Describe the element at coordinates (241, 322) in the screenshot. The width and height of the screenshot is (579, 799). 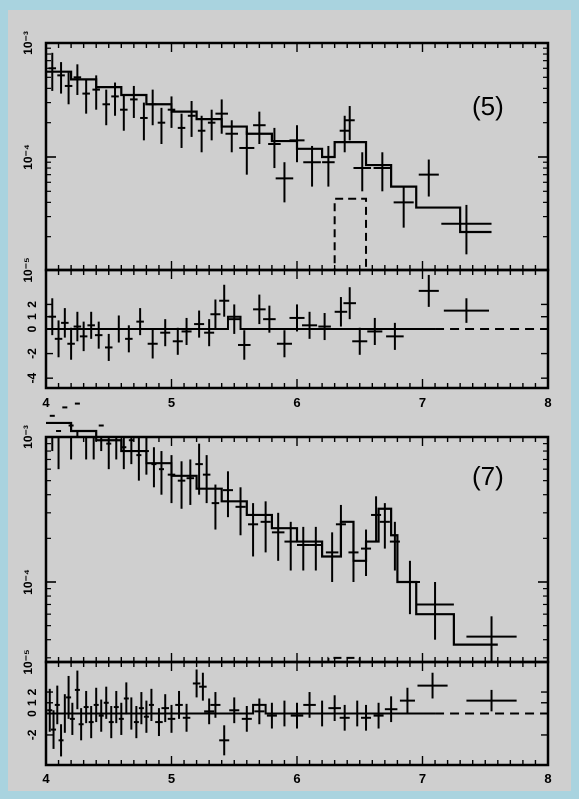
I see `residual-model-line` at that location.